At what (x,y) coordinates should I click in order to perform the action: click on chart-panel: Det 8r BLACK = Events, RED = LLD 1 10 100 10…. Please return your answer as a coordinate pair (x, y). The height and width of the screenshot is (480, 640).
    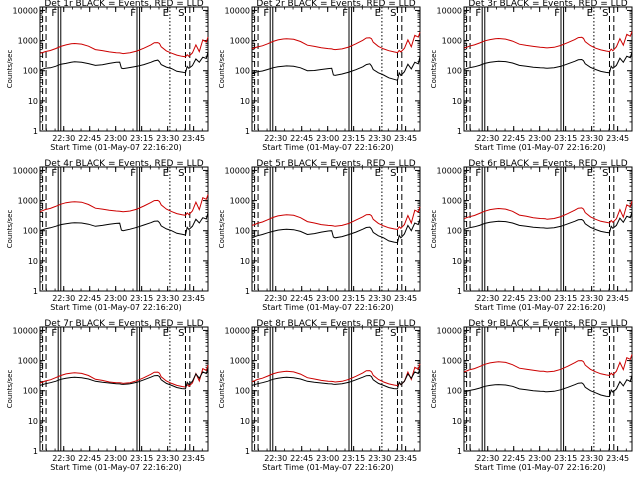
    Looking at the image, I should click on (319, 395).